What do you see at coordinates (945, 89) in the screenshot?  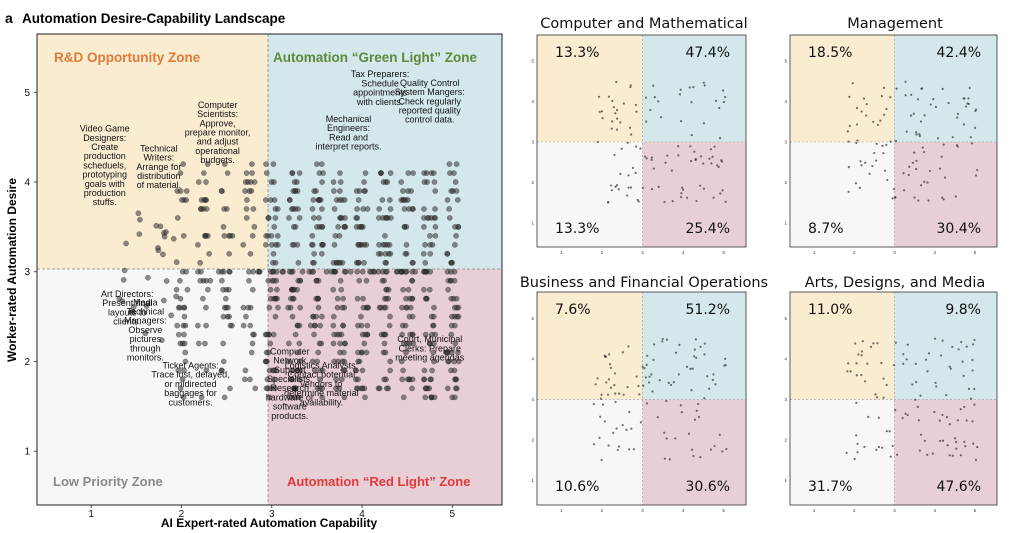 I see `green-light-zone` at bounding box center [945, 89].